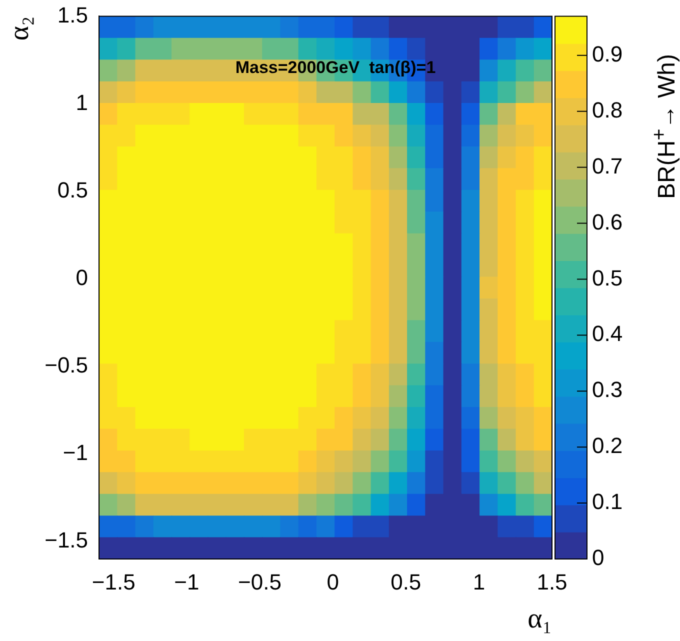 Image resolution: width=680 pixels, height=641 pixels. What do you see at coordinates (607, 277) in the screenshot?
I see `color-bar-label: 0.5` at bounding box center [607, 277].